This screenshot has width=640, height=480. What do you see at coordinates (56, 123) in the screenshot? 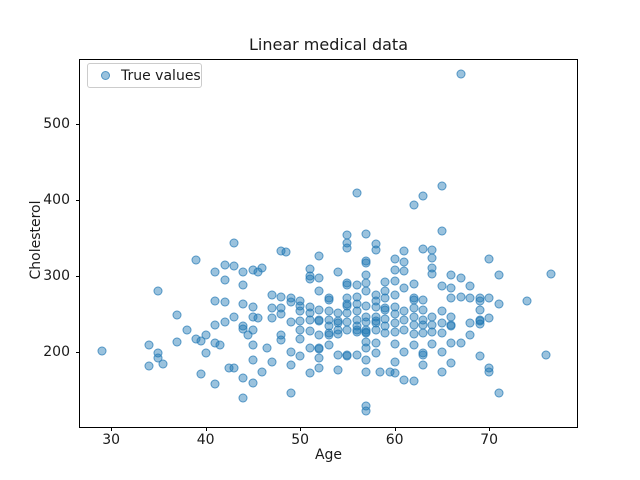
I see `y-tick-label: 500` at bounding box center [56, 123].